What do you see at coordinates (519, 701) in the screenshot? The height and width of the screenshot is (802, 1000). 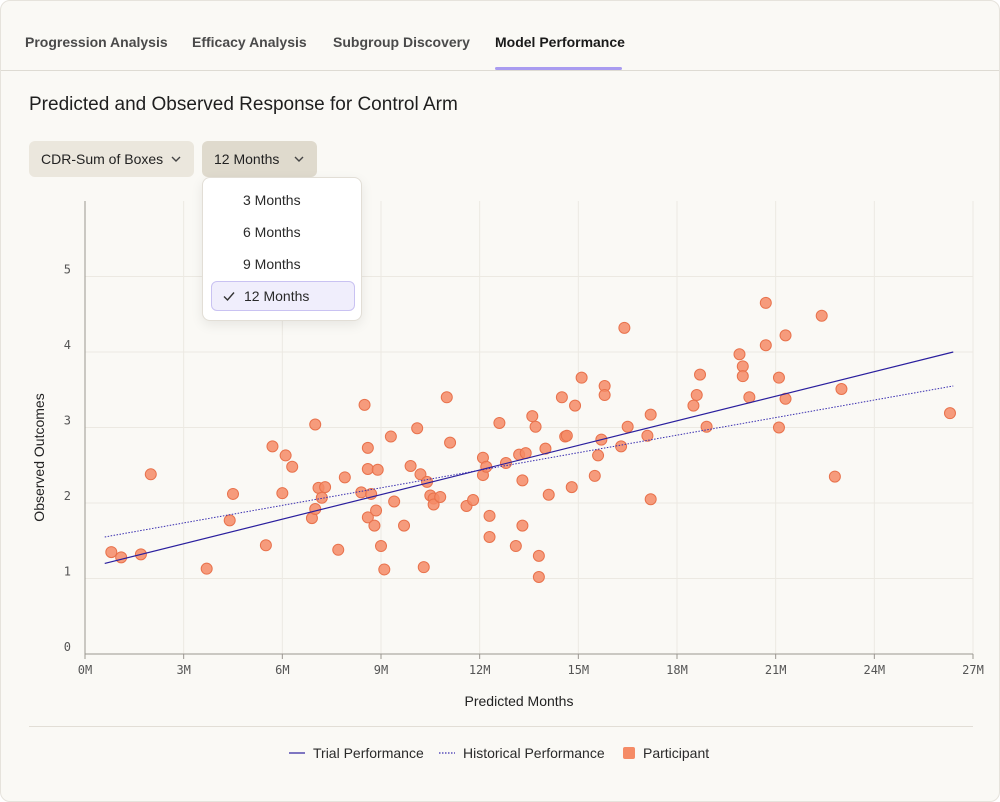 I see `x-axis-title: Predicted Months` at bounding box center [519, 701].